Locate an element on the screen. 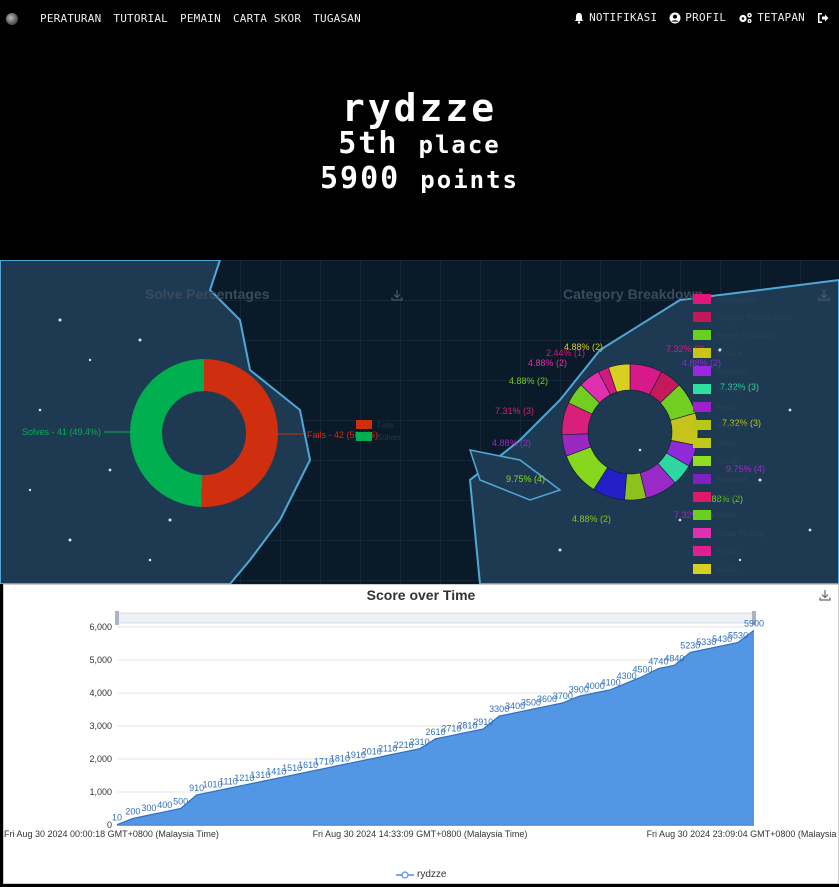 This screenshot has height=887, width=839. profile-link: PROFIL is located at coordinates (697, 17).